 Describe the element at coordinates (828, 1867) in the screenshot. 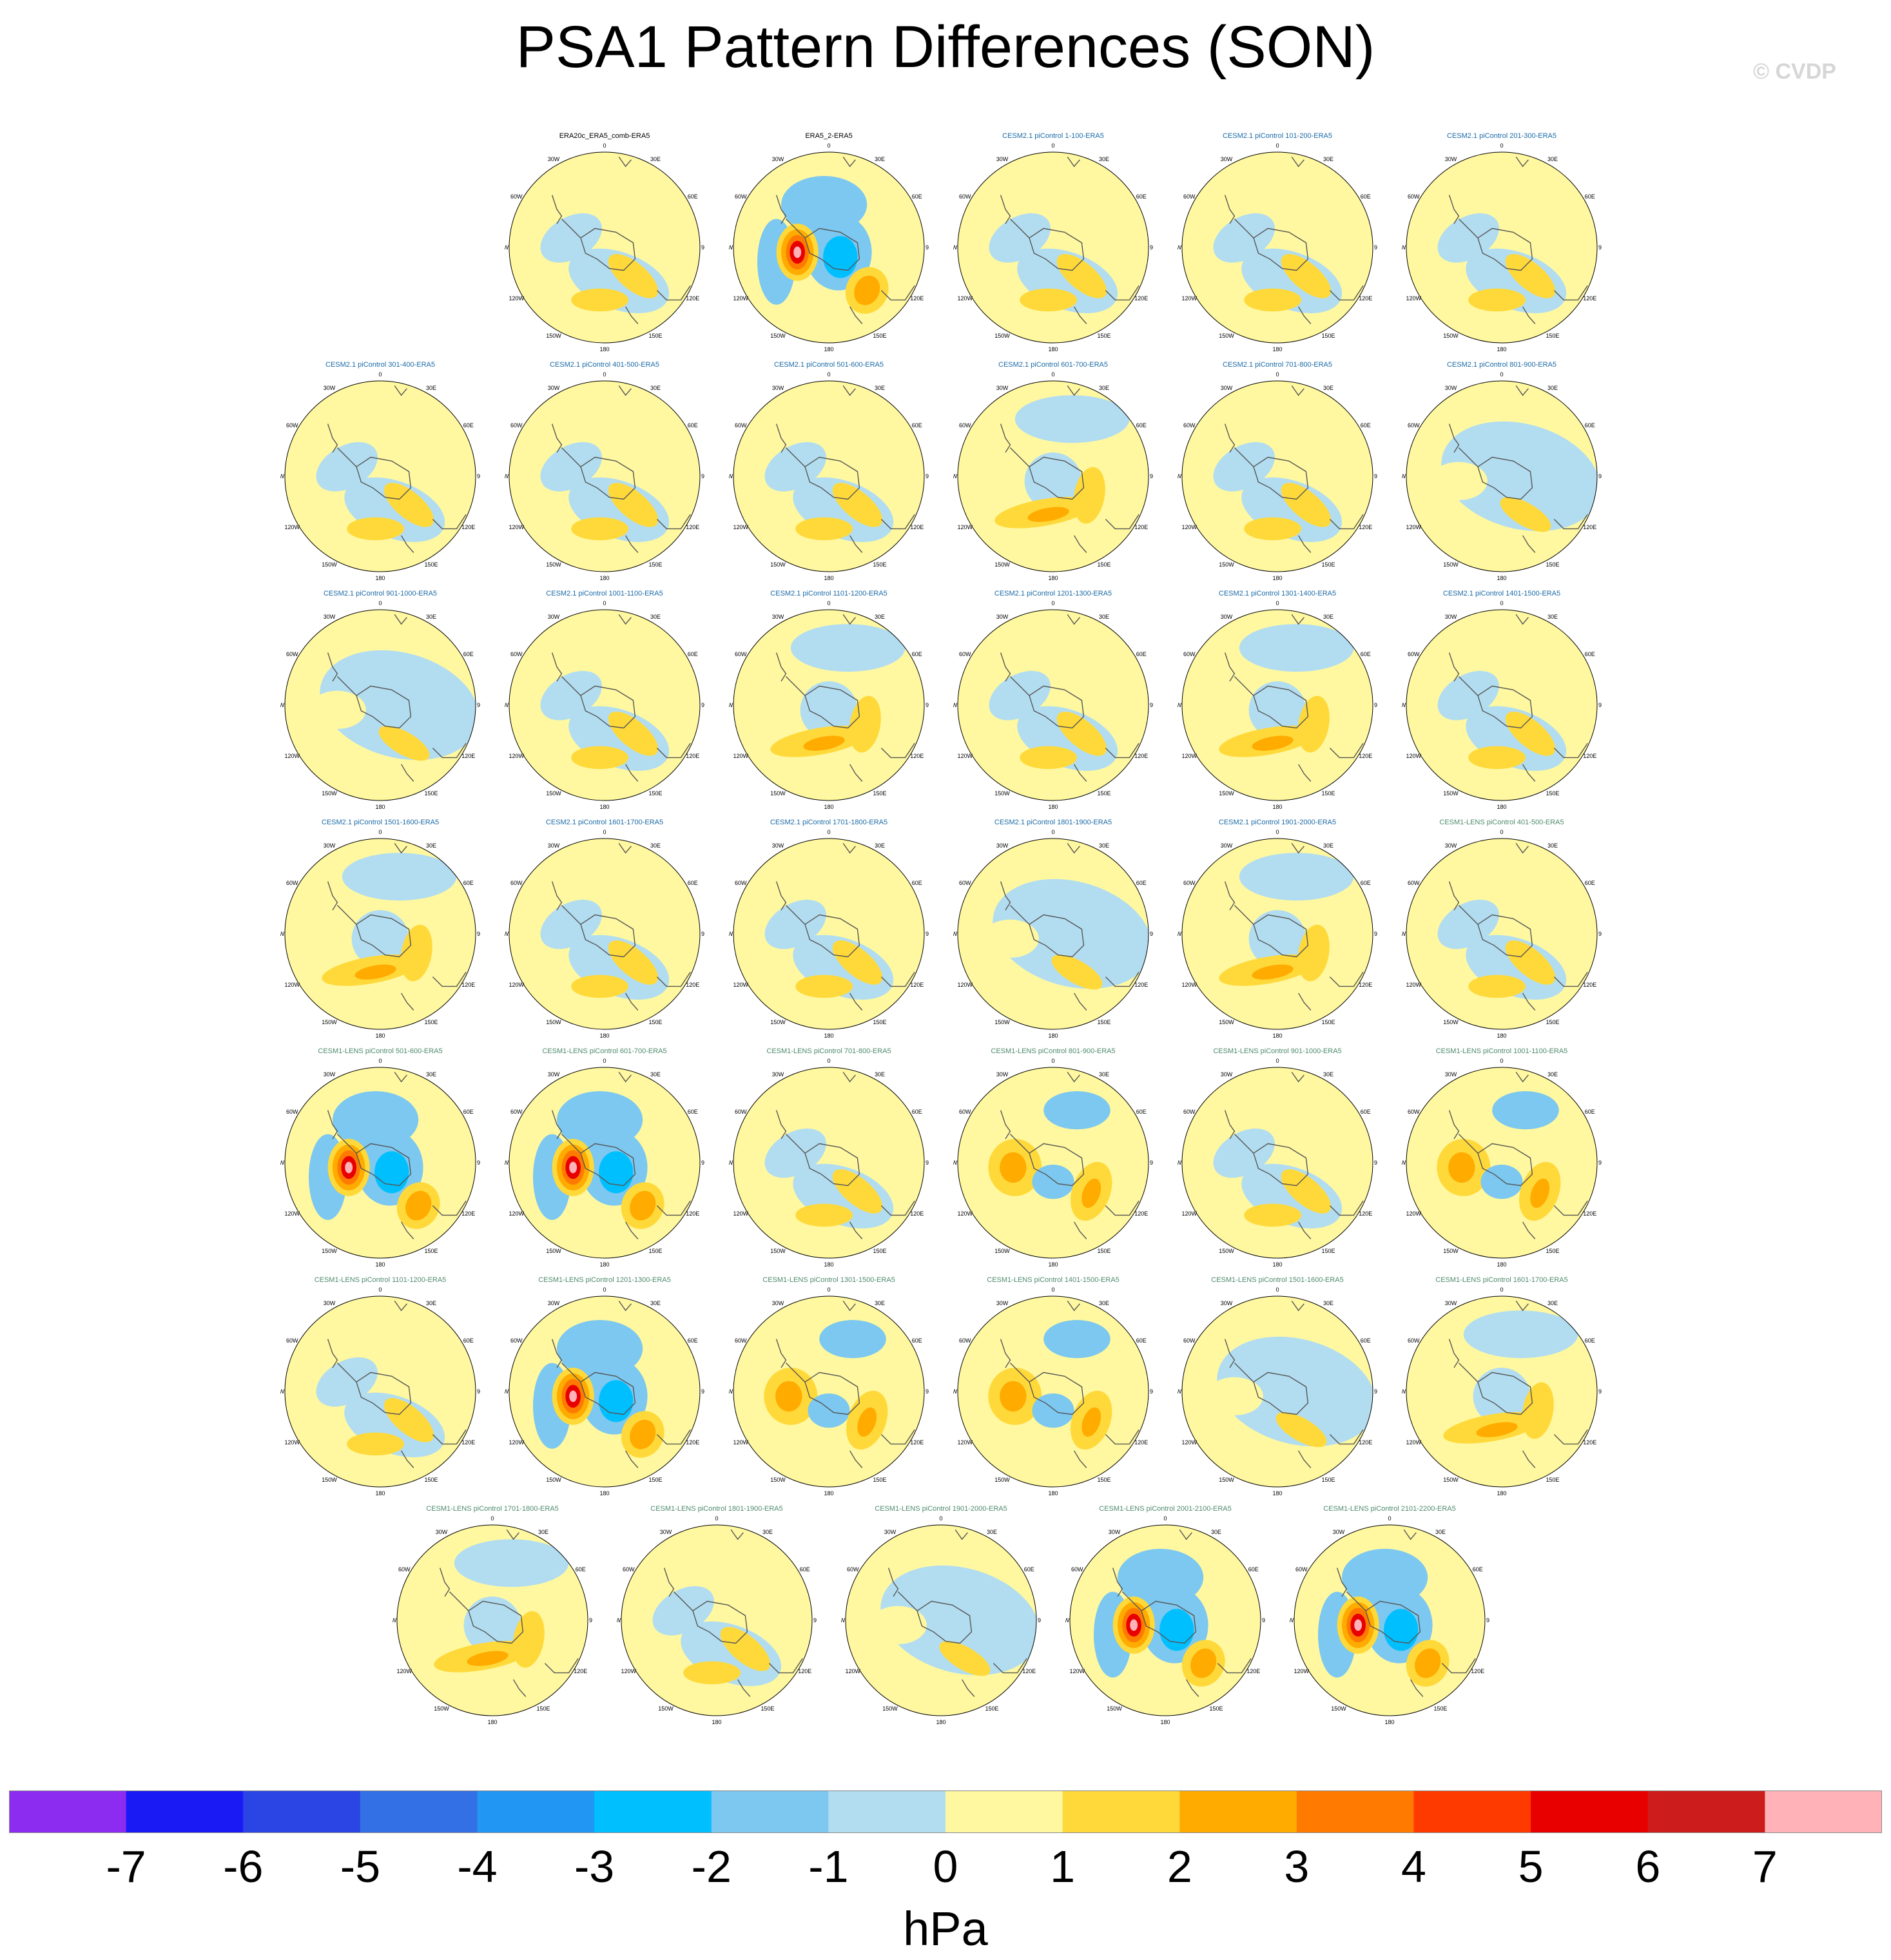

I see `colorbar-tick-label: -1` at that location.